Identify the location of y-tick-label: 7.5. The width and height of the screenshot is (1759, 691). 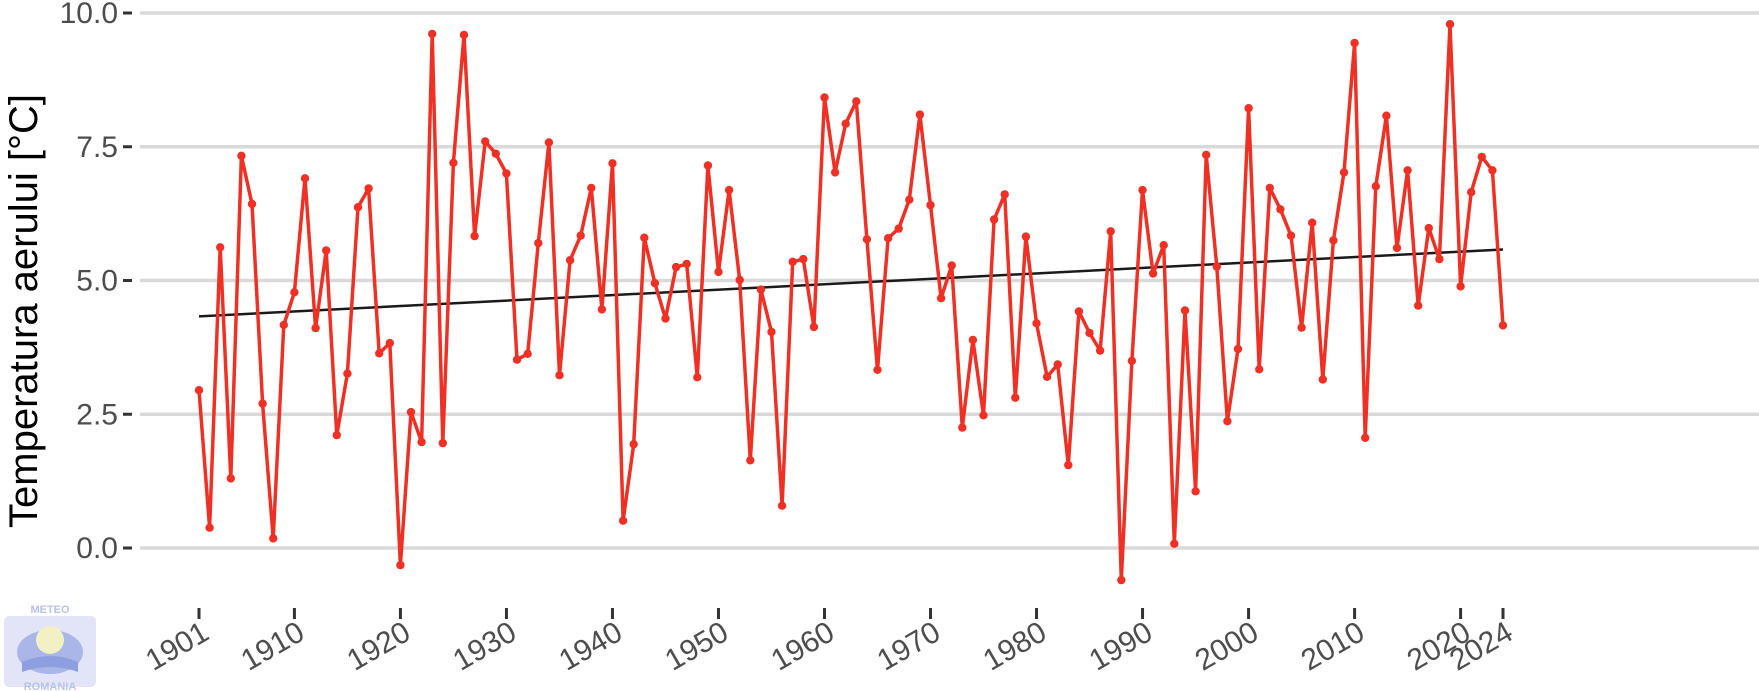
(97, 147).